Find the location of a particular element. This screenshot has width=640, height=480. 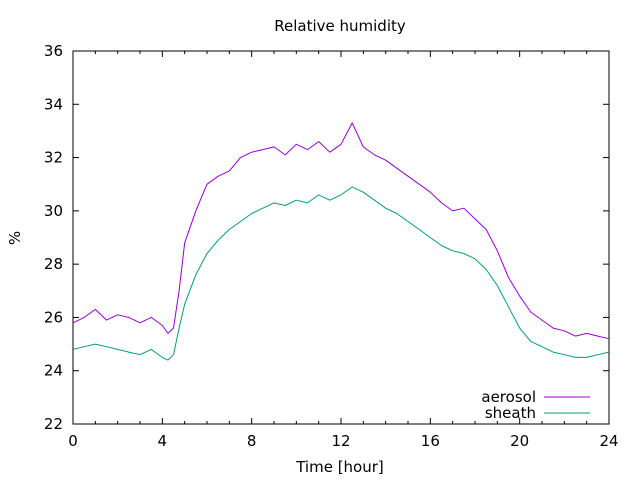

x-tick-label: 24 is located at coordinates (608, 441).